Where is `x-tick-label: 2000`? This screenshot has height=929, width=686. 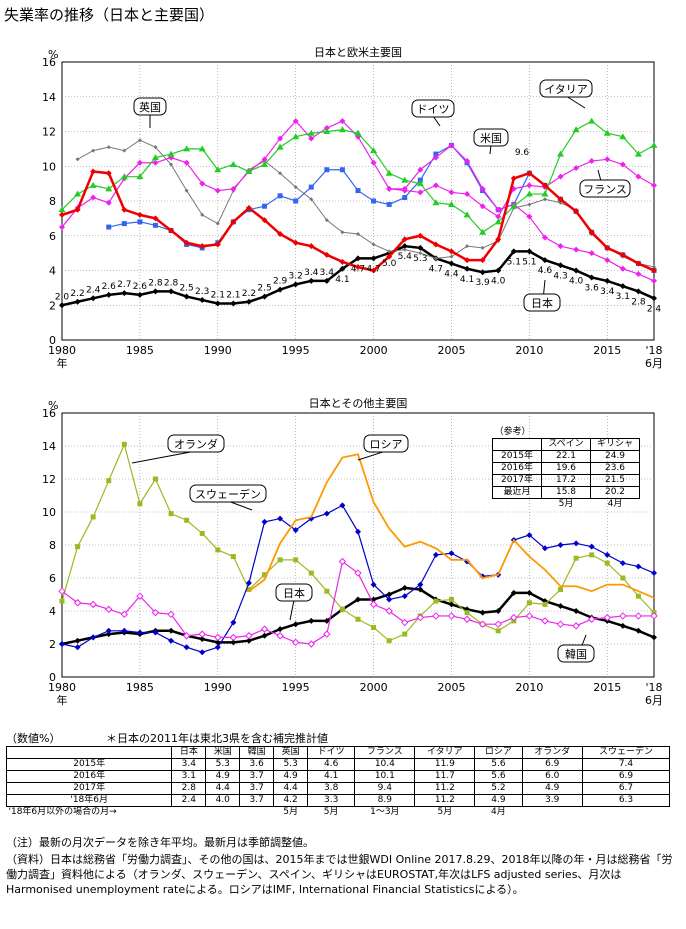
x-tick-label: 2000 is located at coordinates (374, 687).